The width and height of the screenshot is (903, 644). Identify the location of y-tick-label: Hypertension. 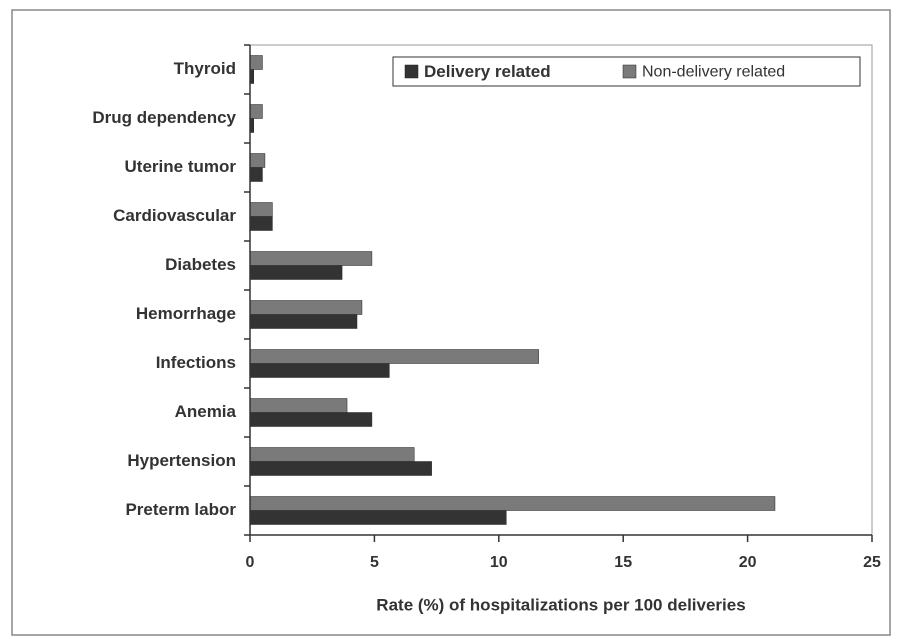
(181, 460).